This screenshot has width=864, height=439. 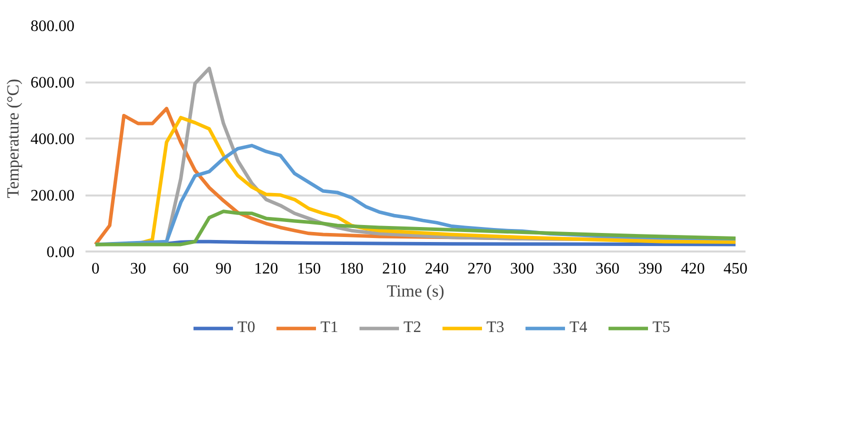 What do you see at coordinates (52, 196) in the screenshot?
I see `y-tick-label: 200.00` at bounding box center [52, 196].